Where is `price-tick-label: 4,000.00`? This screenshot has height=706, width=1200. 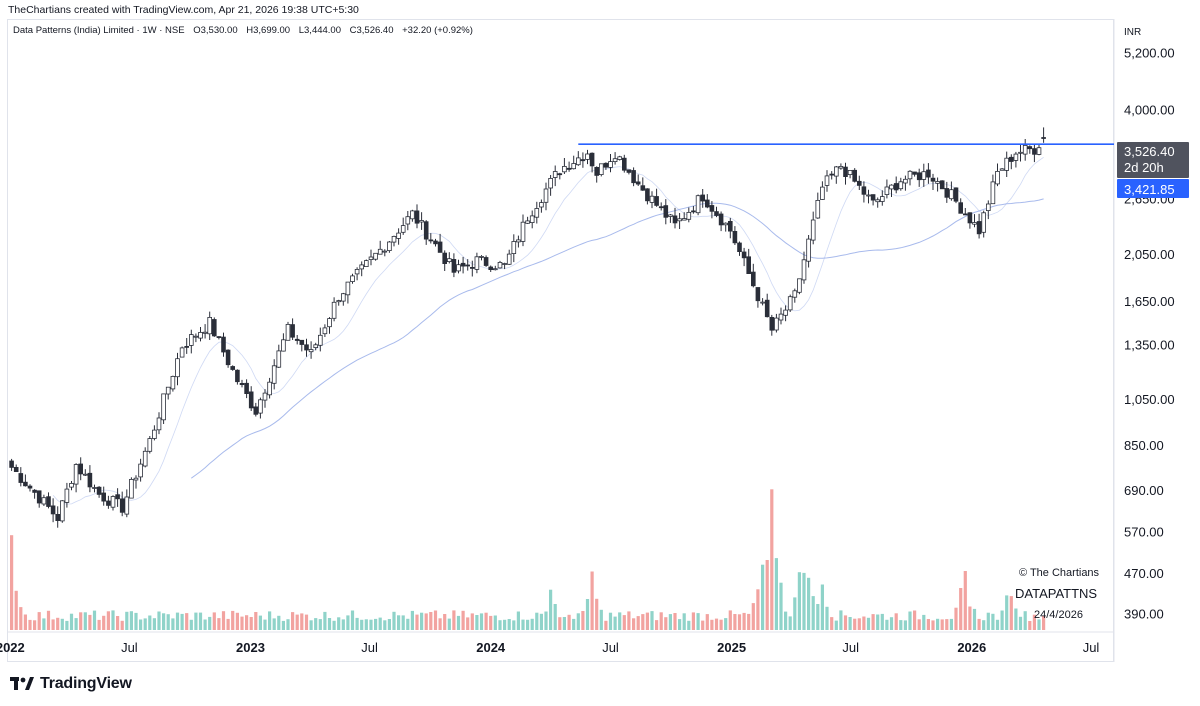 price-tick-label: 4,000.00 is located at coordinates (1149, 109).